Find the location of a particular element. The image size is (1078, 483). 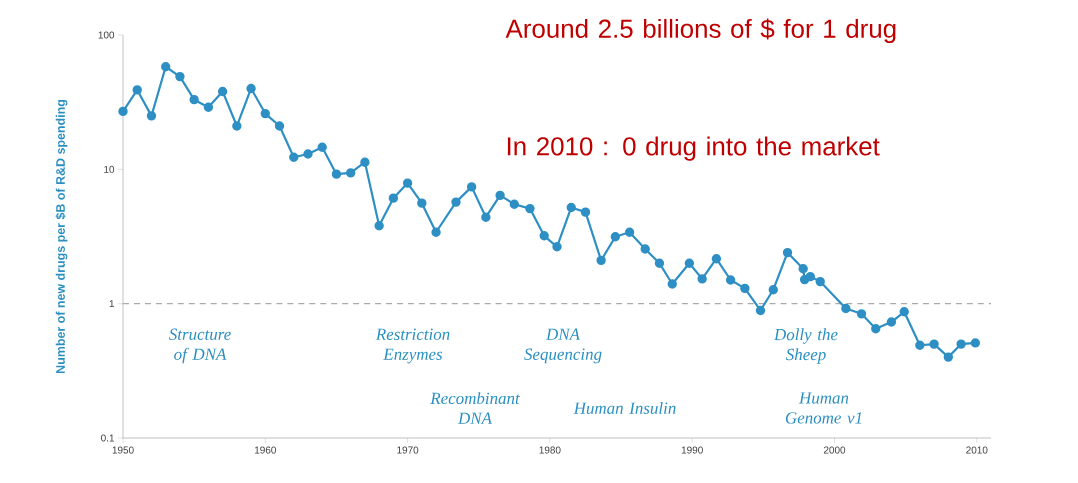

annotation: Around 2.5 billions of $ for 1 drug is located at coordinates (700, 31).